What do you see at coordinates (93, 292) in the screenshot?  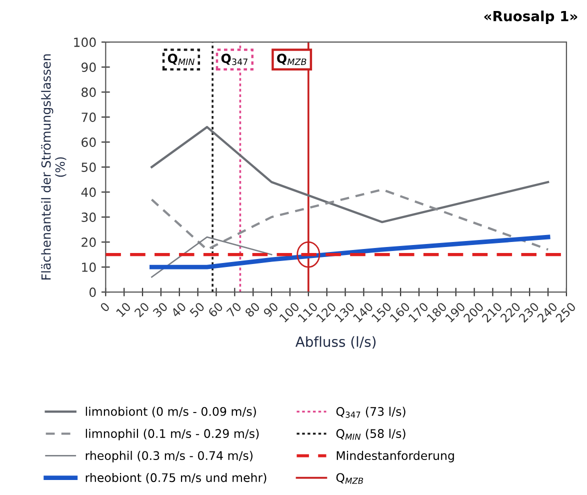 I see `y-tick-label: 0` at bounding box center [93, 292].